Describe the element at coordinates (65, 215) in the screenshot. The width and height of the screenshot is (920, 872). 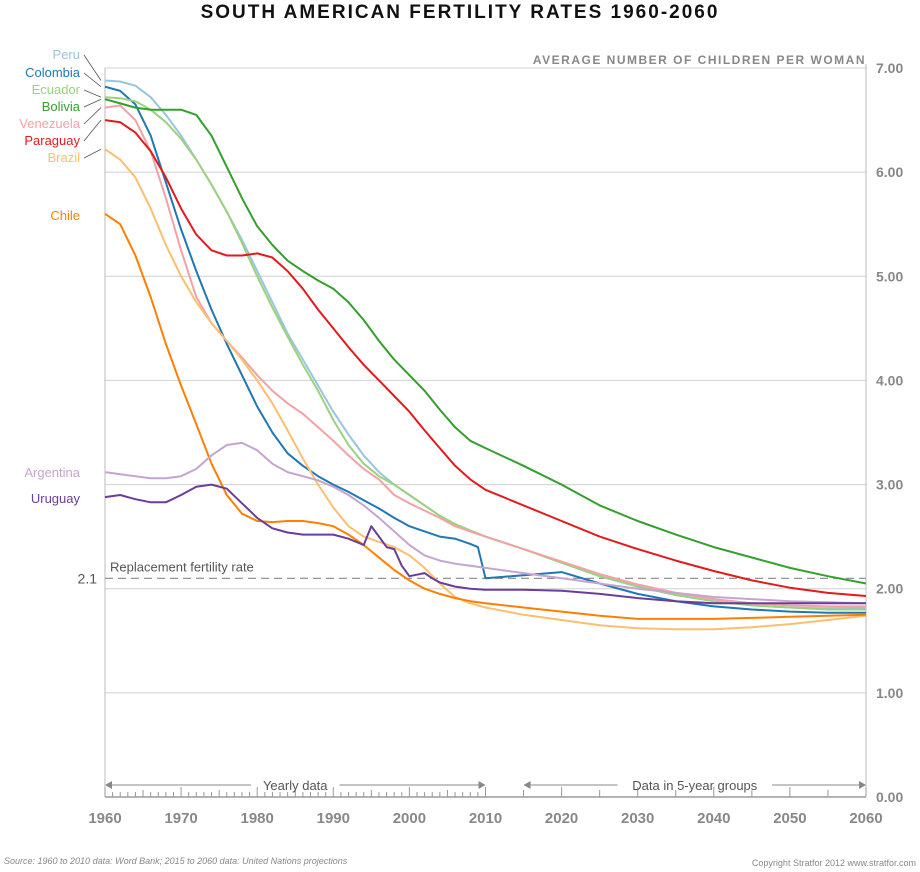
I see `series-label-chile: Chile` at that location.